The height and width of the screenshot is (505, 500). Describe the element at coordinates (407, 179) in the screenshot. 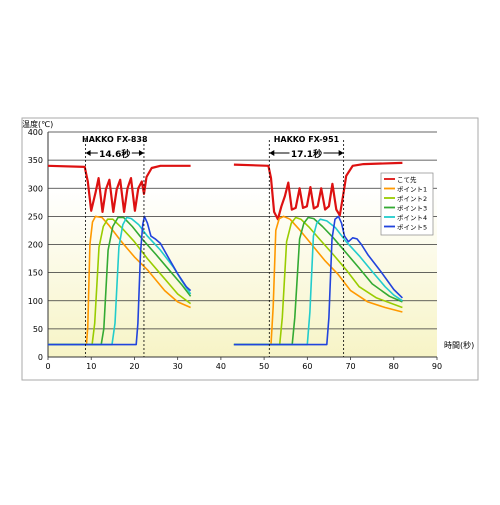

I see `legend-label-1: こて先` at that location.